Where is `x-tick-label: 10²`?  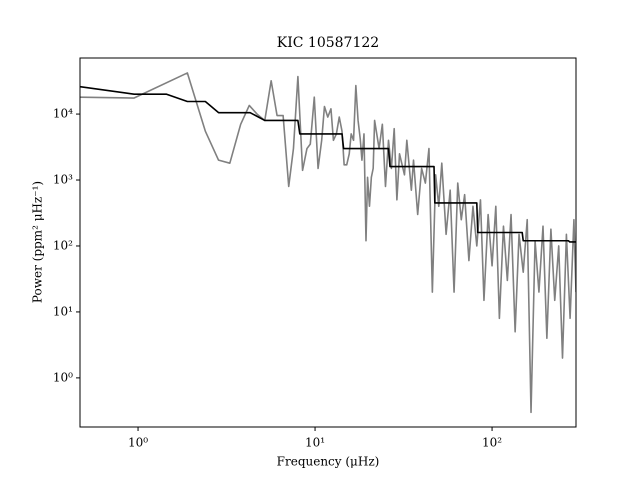 x-tick-label: 10² is located at coordinates (492, 443).